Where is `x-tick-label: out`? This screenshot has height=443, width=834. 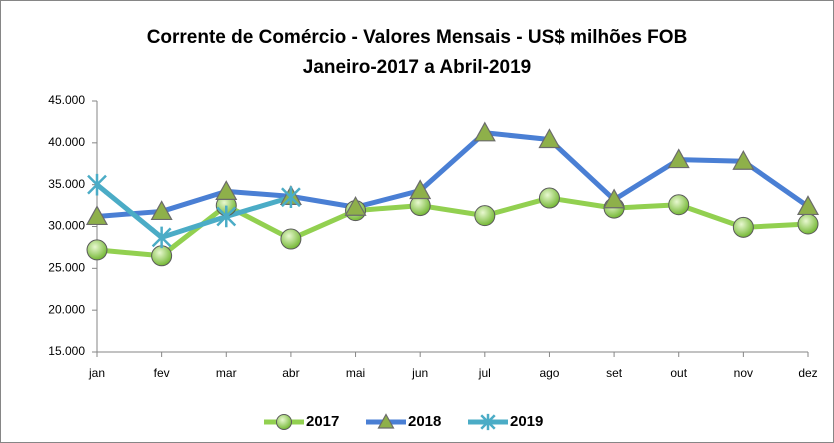 x-tick-label: out is located at coordinates (678, 373).